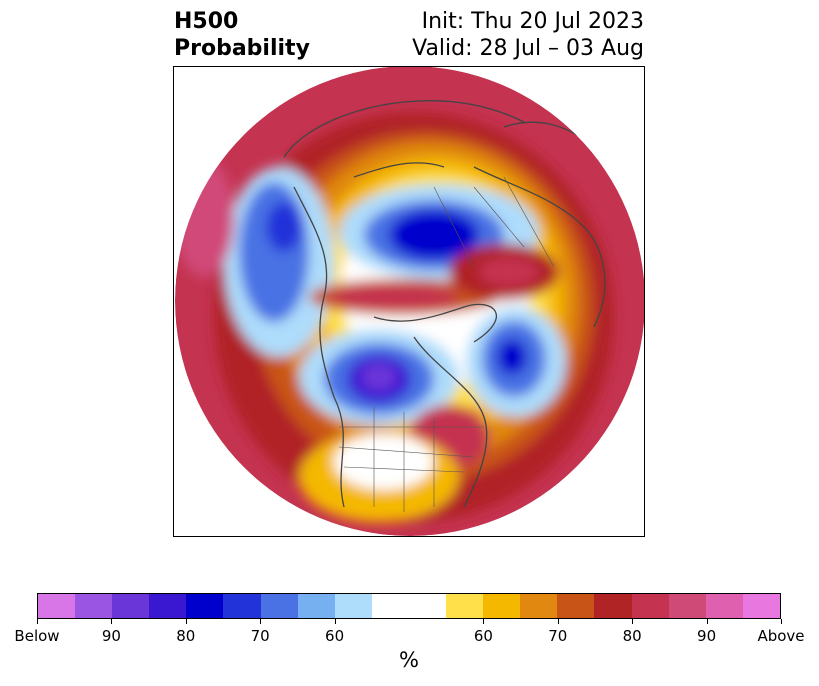  Describe the element at coordinates (532, 21) in the screenshot. I see `title-init-date: Init: Thu 20 Jul 2023` at that location.